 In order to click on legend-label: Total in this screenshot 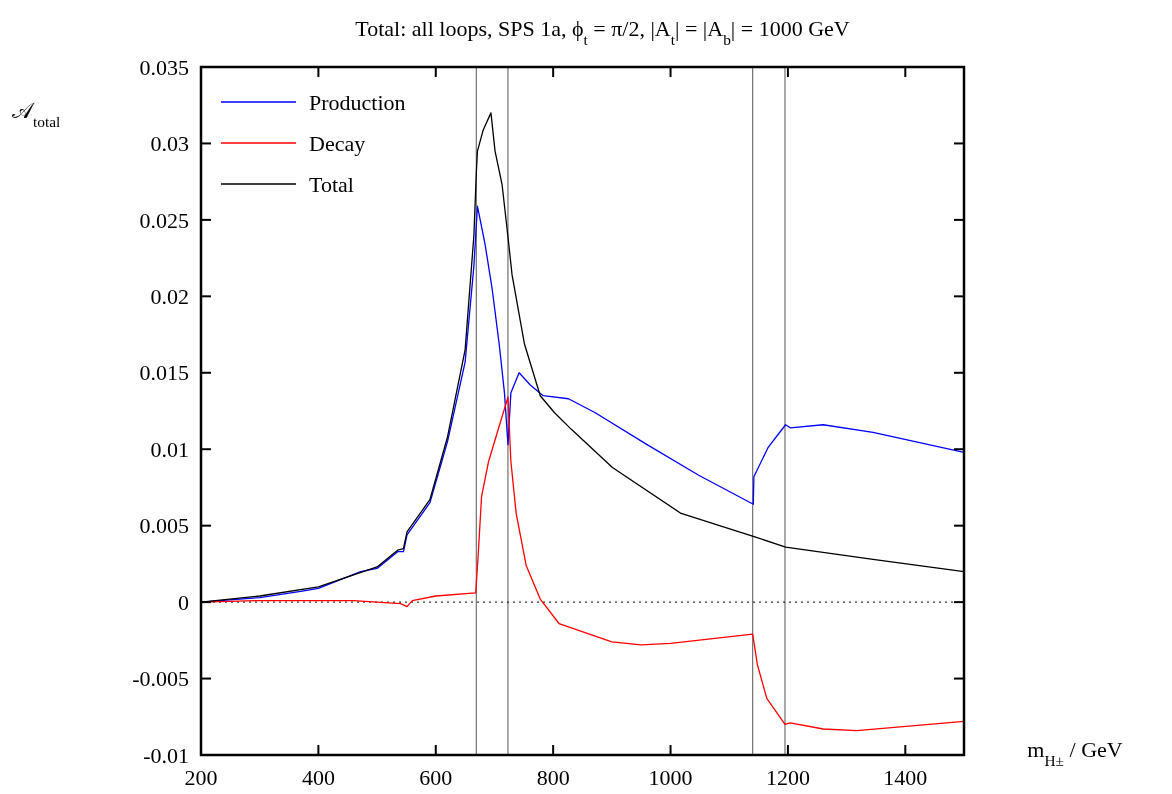, I will do `click(331, 184)`.